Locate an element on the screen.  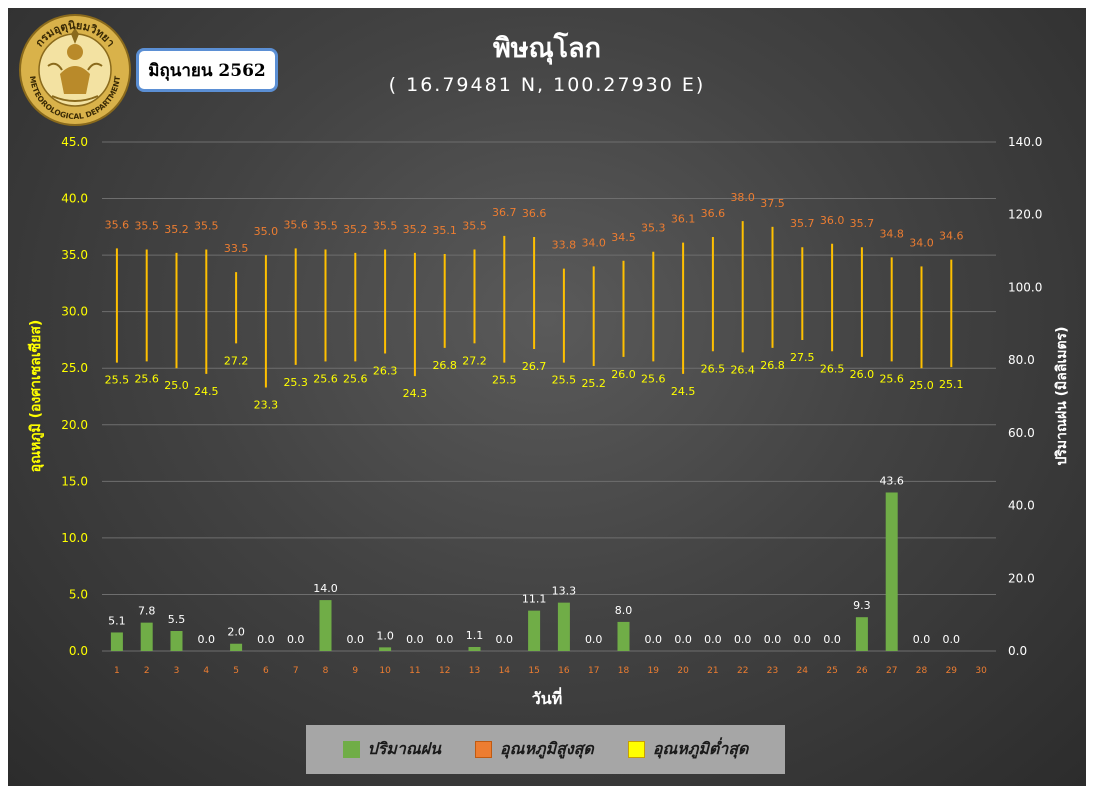
rain-value-label: 11.1 is located at coordinates (534, 599).